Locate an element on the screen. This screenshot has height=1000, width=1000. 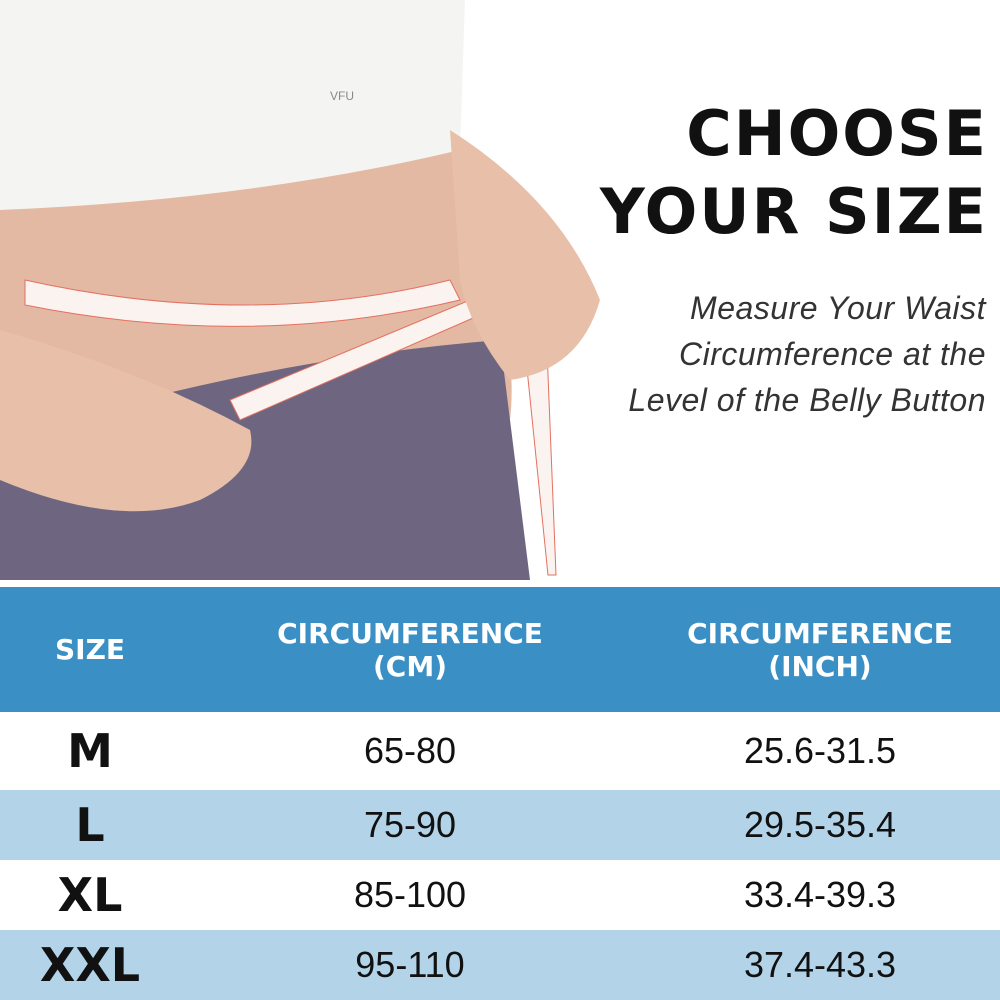
cm-cell: 95-110 is located at coordinates (410, 964).